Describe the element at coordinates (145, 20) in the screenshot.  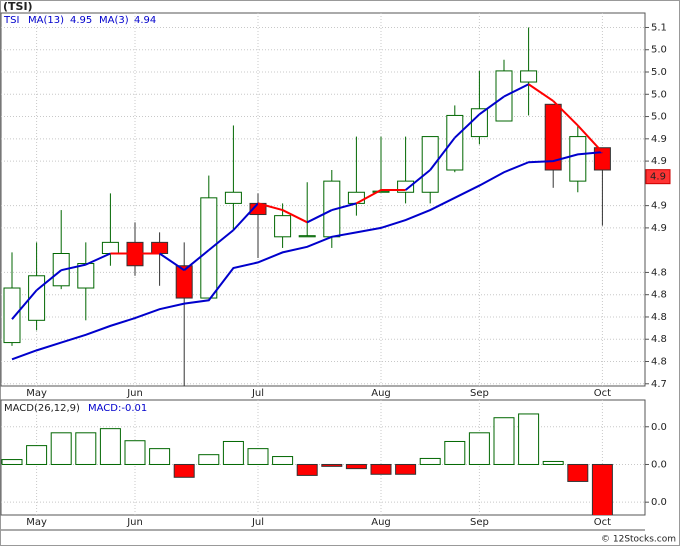
I see `legend-value: 4.94` at that location.